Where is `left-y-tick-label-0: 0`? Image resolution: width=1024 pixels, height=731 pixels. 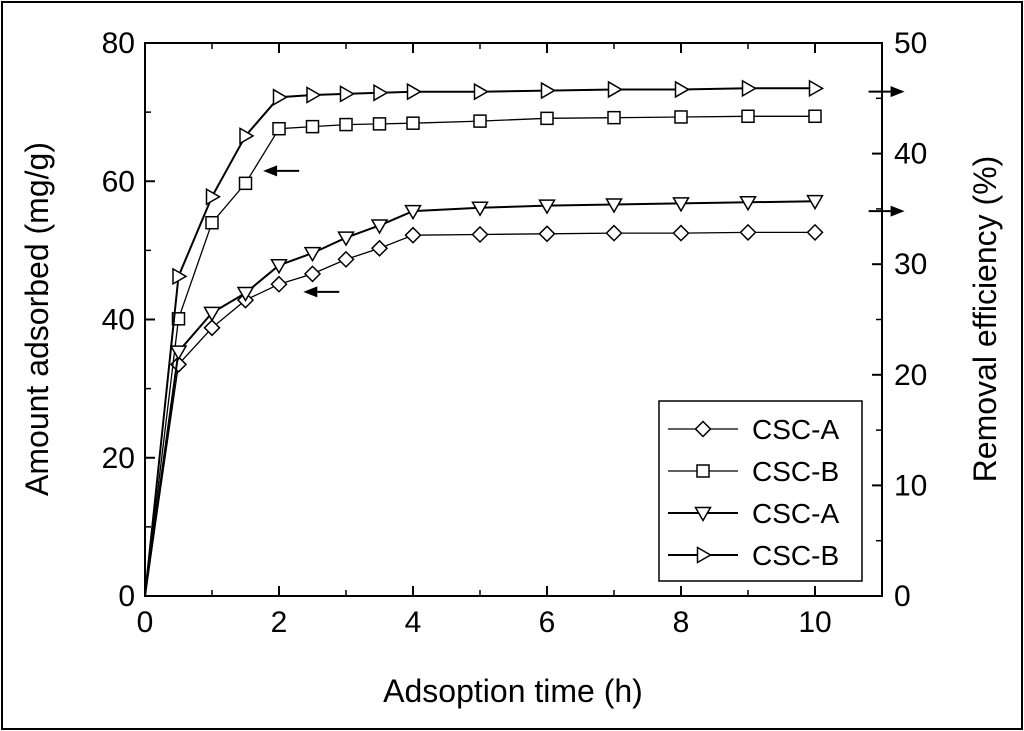
left-y-tick-label-0: 0 is located at coordinates (126, 596).